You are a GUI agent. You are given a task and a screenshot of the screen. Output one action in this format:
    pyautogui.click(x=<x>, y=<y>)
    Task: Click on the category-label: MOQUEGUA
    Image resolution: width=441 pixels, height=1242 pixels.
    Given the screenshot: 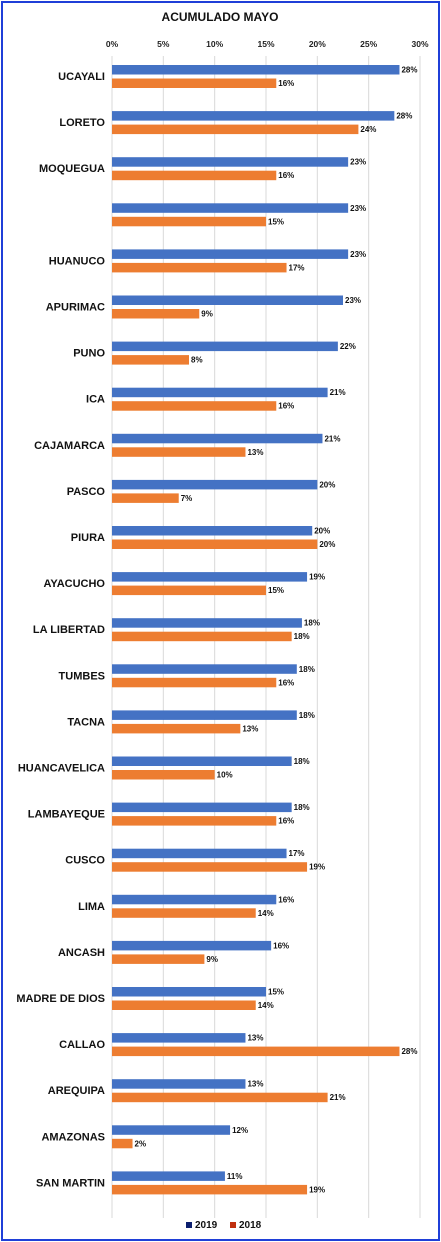 What is the action you would take?
    pyautogui.click(x=72, y=169)
    